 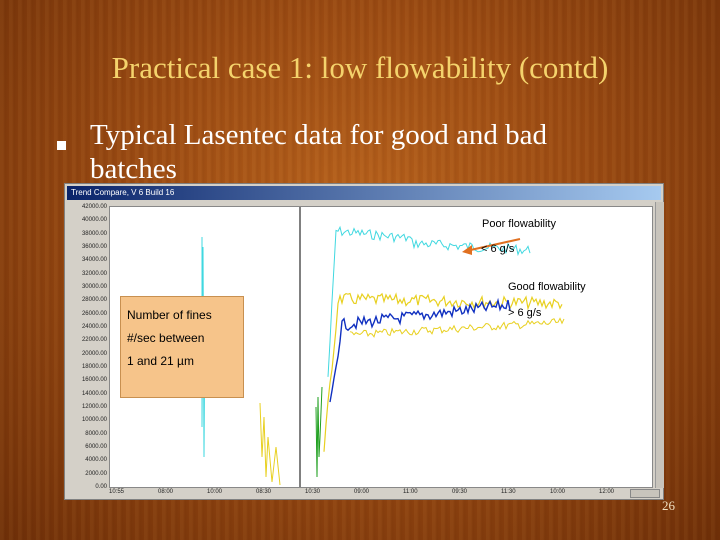 I want to click on poor-flowability-arrow, so click(x=493, y=245).